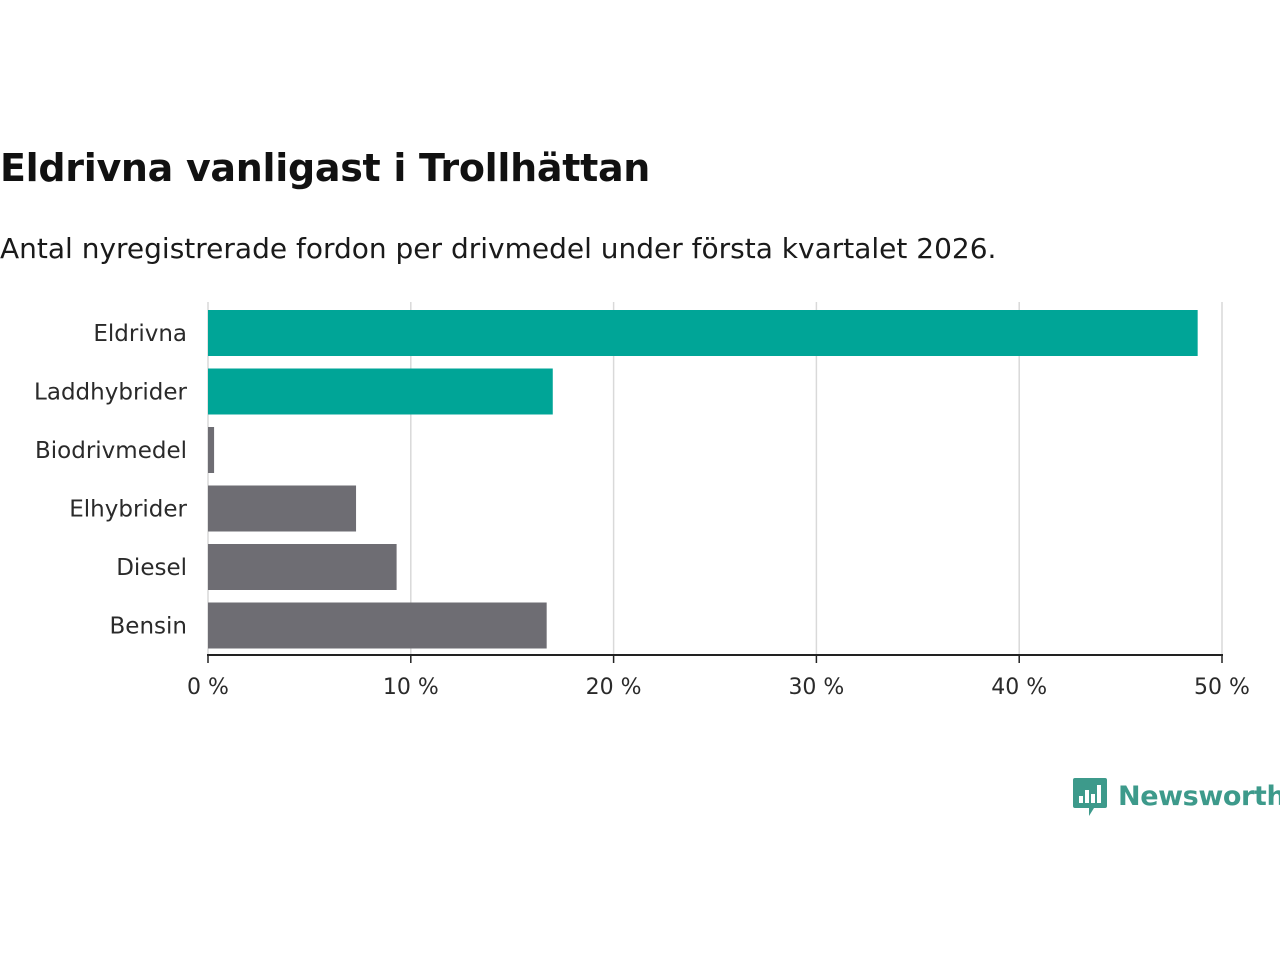 The height and width of the screenshot is (960, 1280). What do you see at coordinates (325, 168) in the screenshot?
I see `chart-title: Eldrivna vanligast i Trollhättan` at bounding box center [325, 168].